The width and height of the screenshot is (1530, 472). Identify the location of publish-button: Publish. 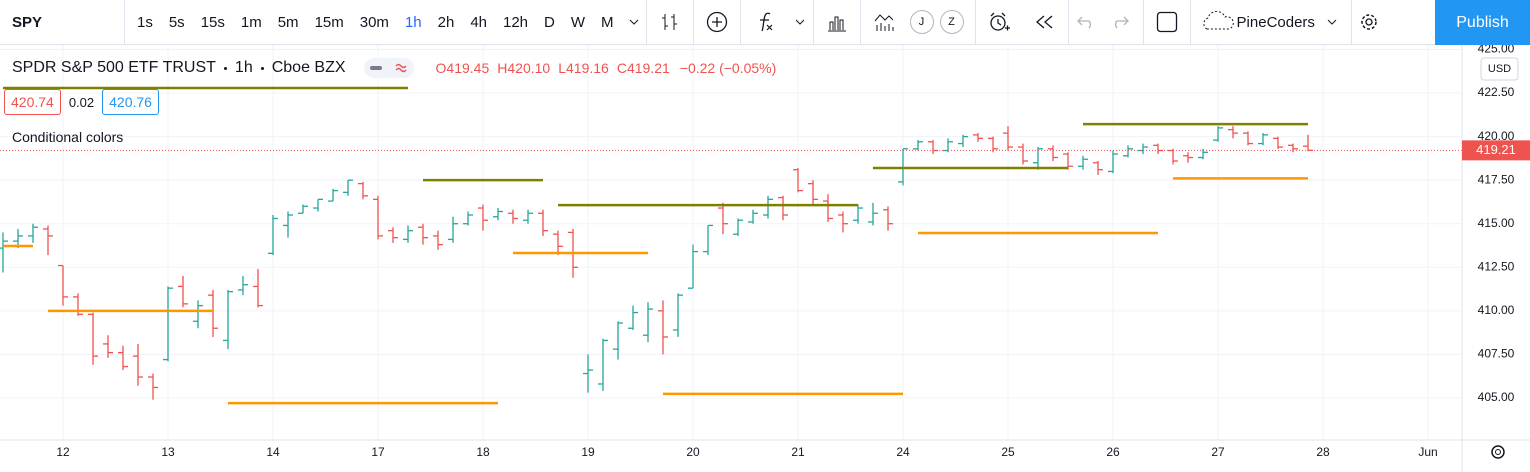
(1482, 22).